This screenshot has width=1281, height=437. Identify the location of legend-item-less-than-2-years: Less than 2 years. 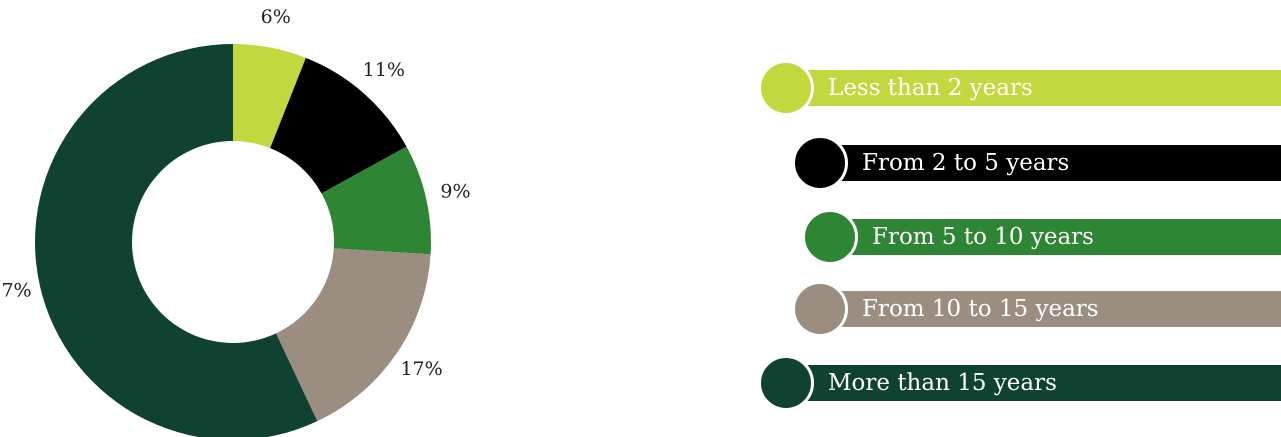
(1019, 88).